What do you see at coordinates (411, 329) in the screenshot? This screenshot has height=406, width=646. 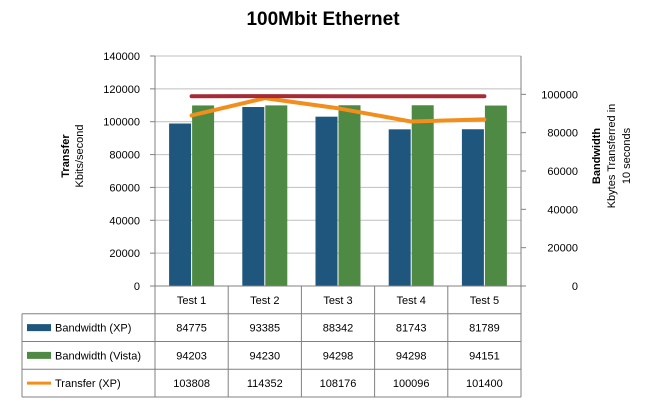 I see `data-cell: 81743` at bounding box center [411, 329].